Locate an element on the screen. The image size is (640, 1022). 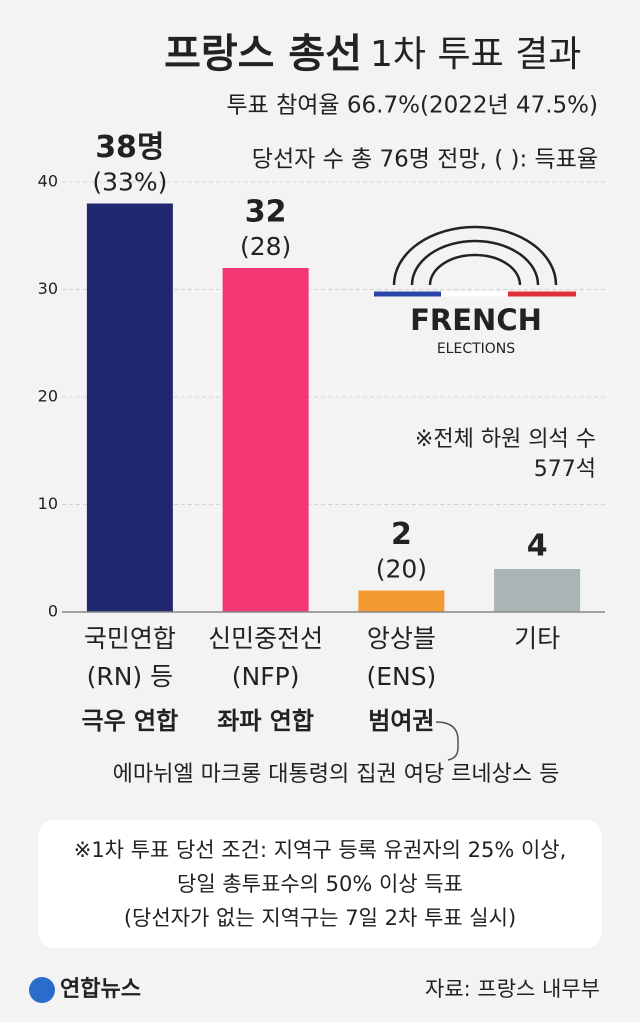
footnote-box is located at coordinates (320, 884).